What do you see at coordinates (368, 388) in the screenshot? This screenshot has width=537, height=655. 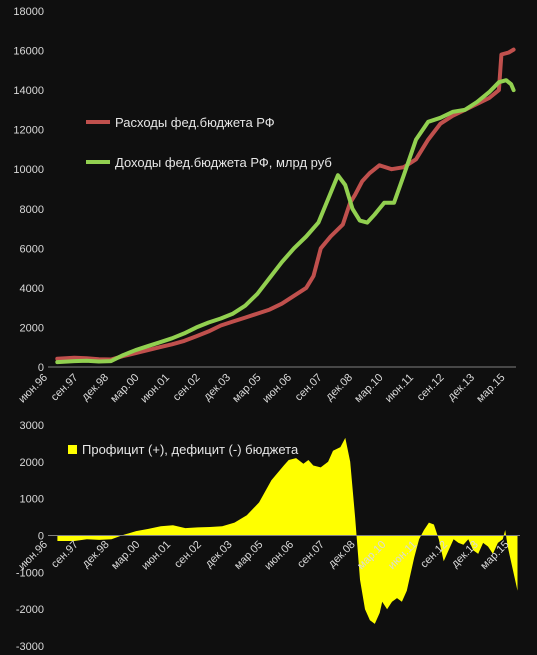 I see `c1-x-tick-label: мар.10` at bounding box center [368, 388].